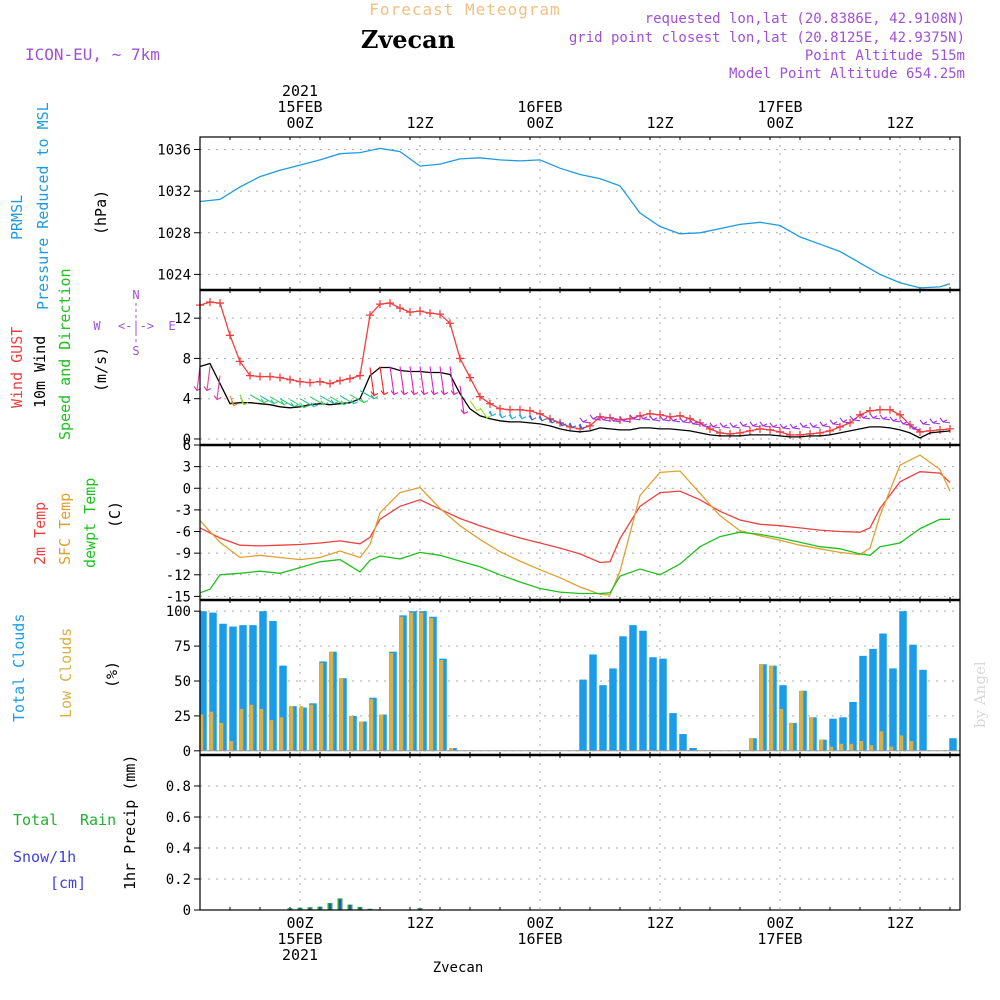  What do you see at coordinates (101, 369) in the screenshot?
I see `wind-unit: (m/s)` at bounding box center [101, 369].